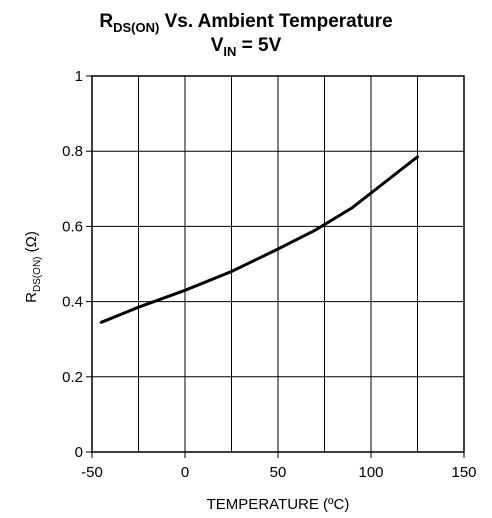 Image resolution: width=492 pixels, height=518 pixels. Describe the element at coordinates (245, 23) in the screenshot. I see `chart-title-line1: RDS(ON) Vs. Ambient Temperature` at that location.